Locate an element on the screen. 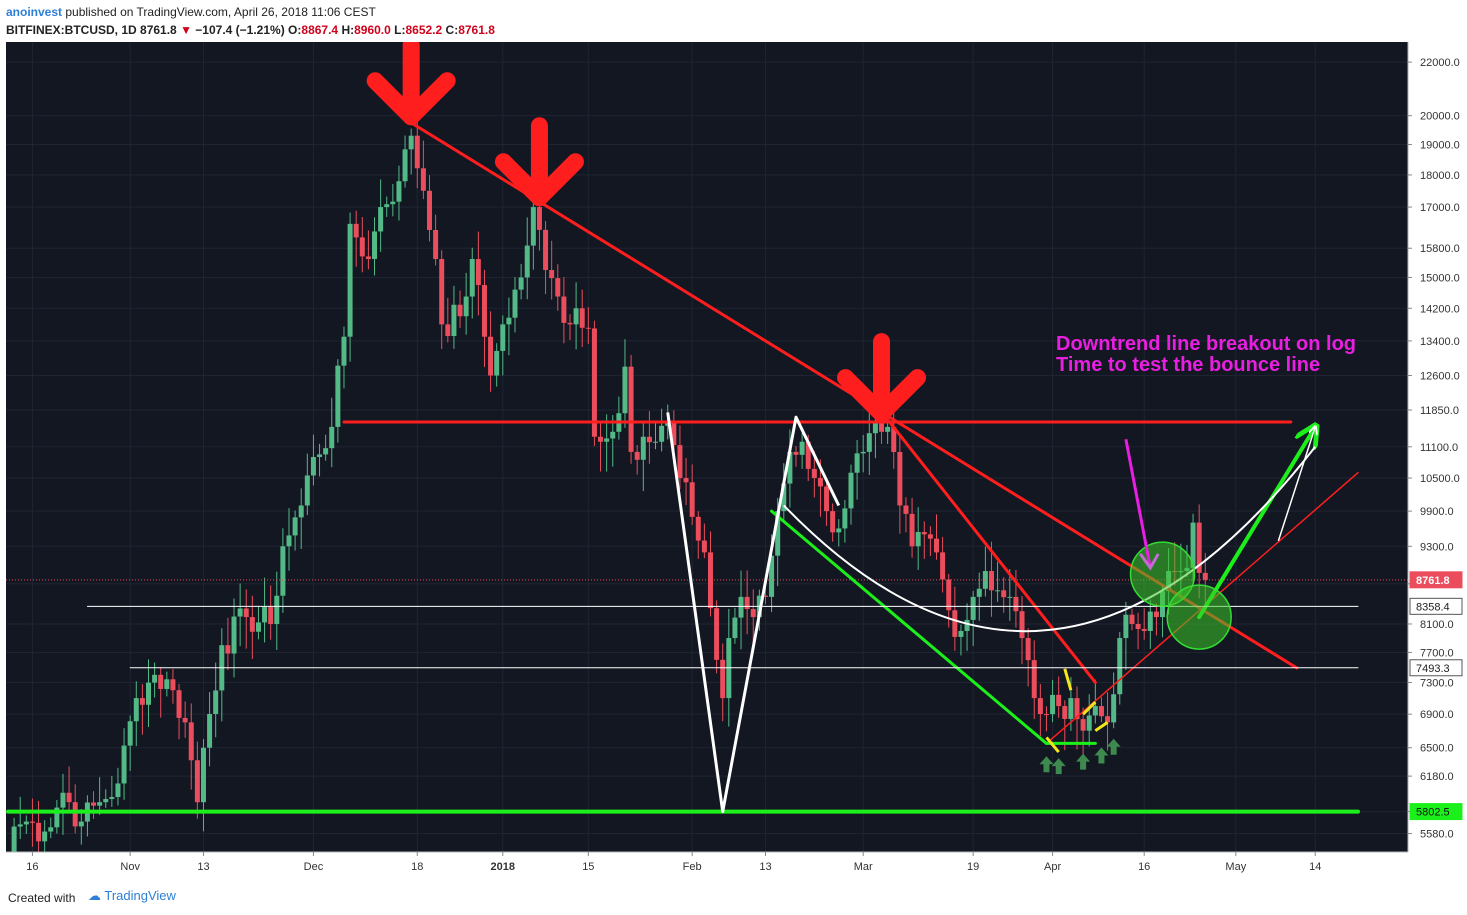 The image size is (1467, 915). price-change: −107.4 (−1.21%) is located at coordinates (240, 30).